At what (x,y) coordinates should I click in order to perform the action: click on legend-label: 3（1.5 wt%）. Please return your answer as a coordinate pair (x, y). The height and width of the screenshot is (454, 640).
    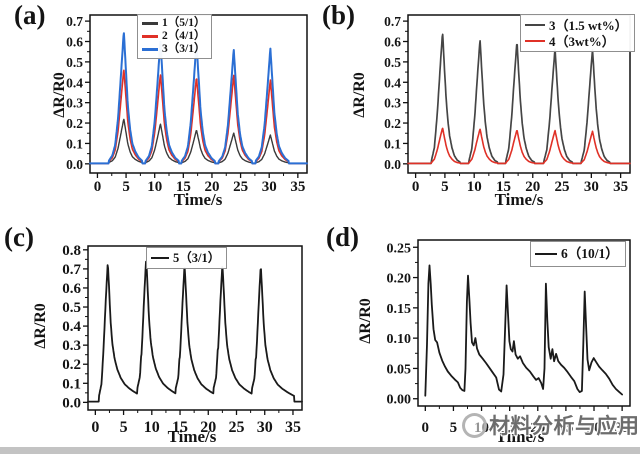
    Looking at the image, I should click on (588, 25).